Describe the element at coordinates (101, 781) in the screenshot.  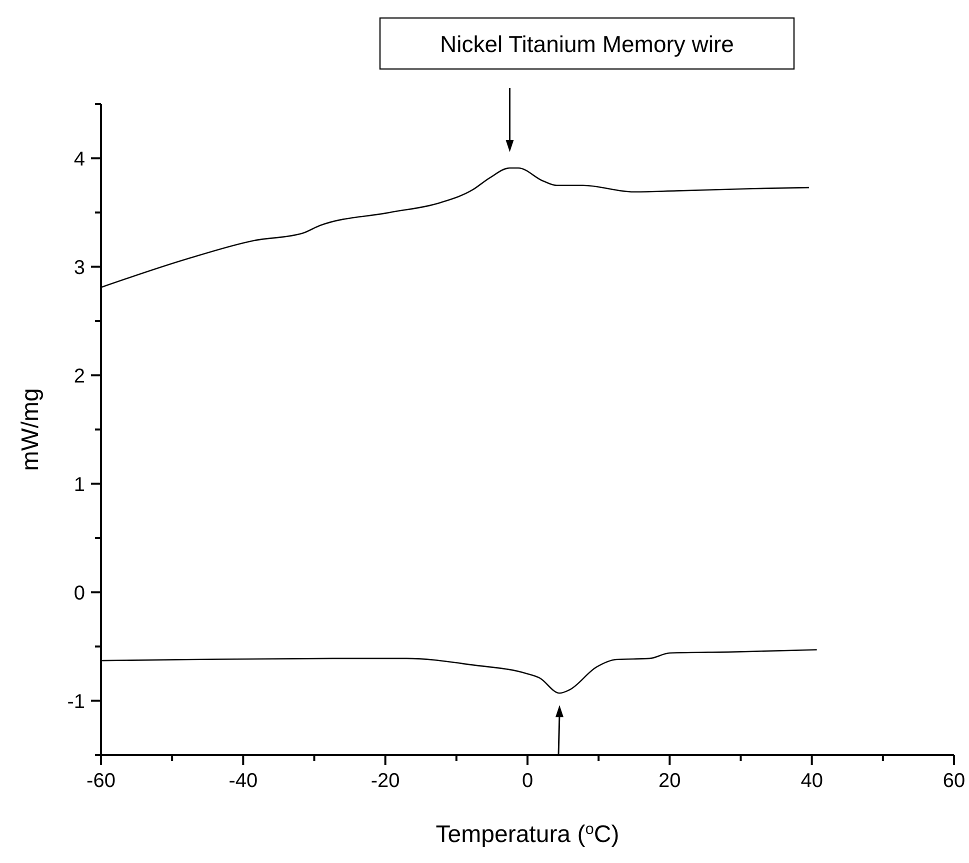
I see `x-tick-label: -60` at that location.